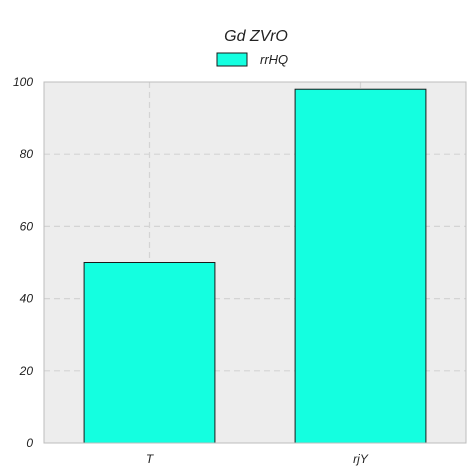  Describe the element at coordinates (232, 59) in the screenshot. I see `legend-swatch` at that location.